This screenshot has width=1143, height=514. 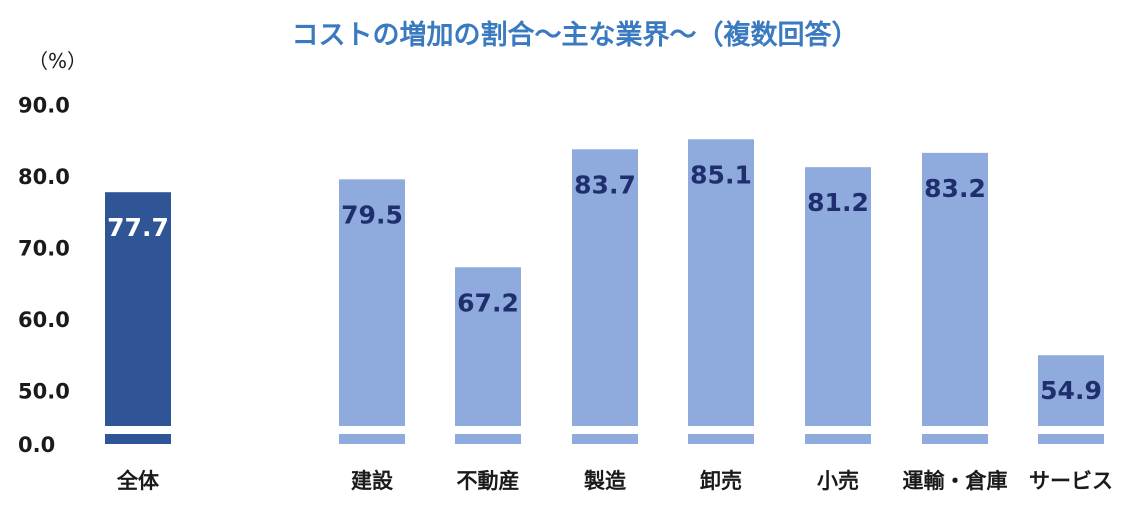 What do you see at coordinates (372, 214) in the screenshot?
I see `data-label: 79.5` at bounding box center [372, 214].